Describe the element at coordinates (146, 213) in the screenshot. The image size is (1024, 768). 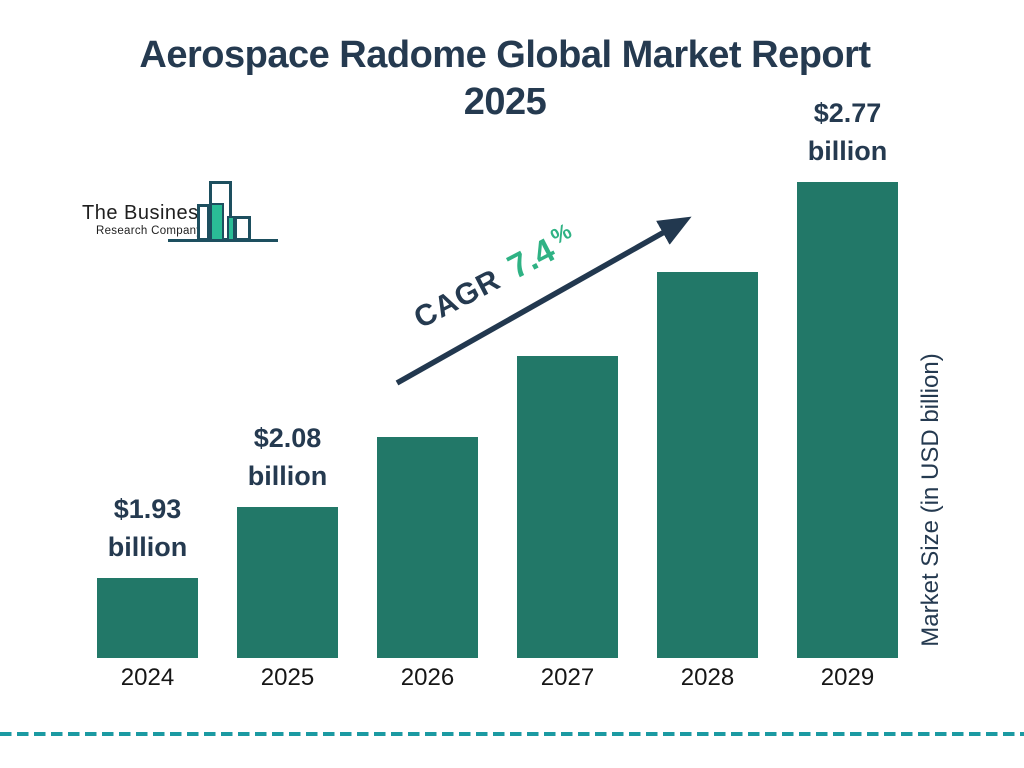
I see `logo-name: The Business` at that location.